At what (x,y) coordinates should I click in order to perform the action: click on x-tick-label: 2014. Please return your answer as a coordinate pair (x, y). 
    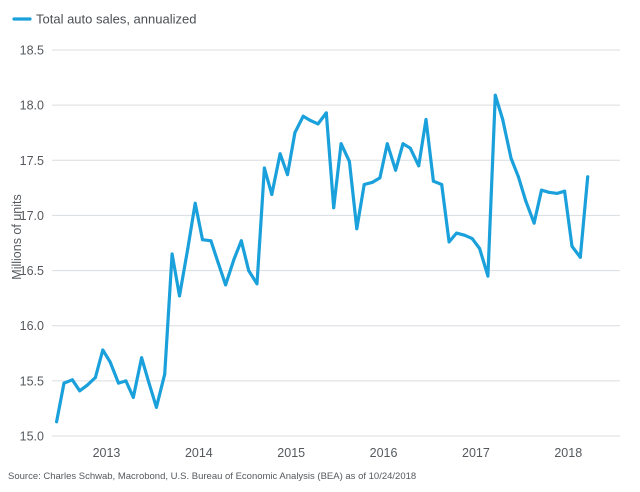
    Looking at the image, I should click on (199, 453).